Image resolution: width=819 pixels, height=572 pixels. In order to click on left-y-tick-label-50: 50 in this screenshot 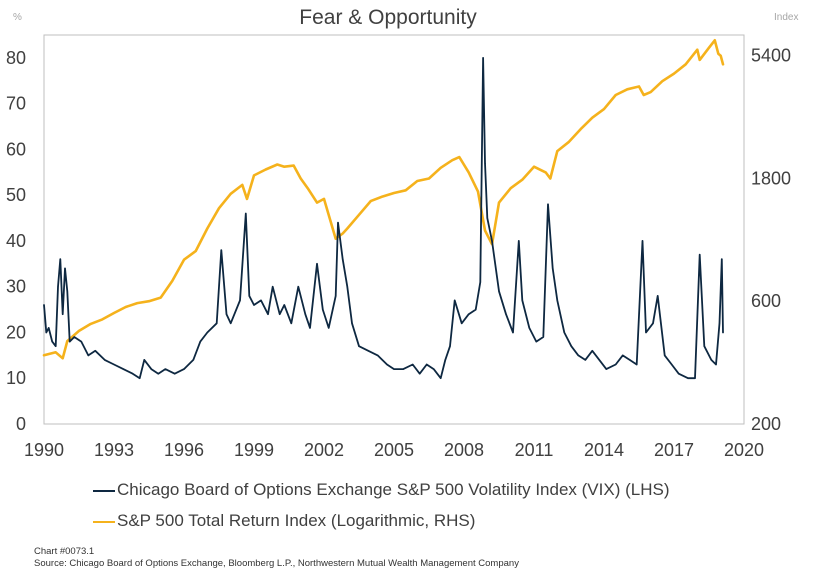, I will do `click(16, 195)`.